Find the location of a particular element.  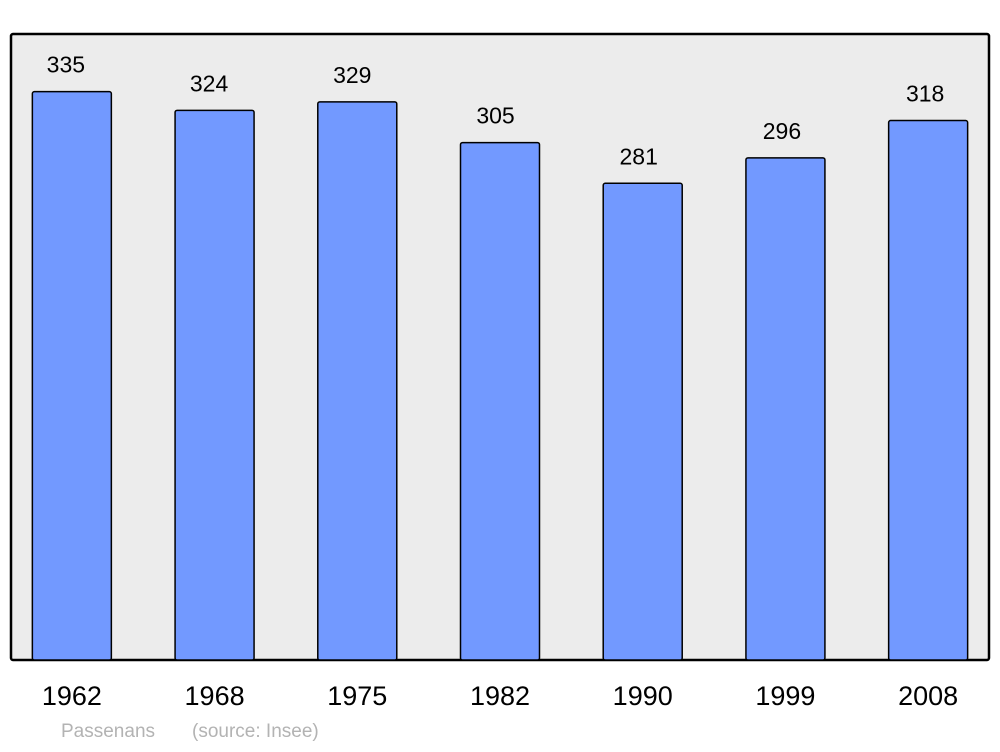

bar-1962 is located at coordinates (72, 375).